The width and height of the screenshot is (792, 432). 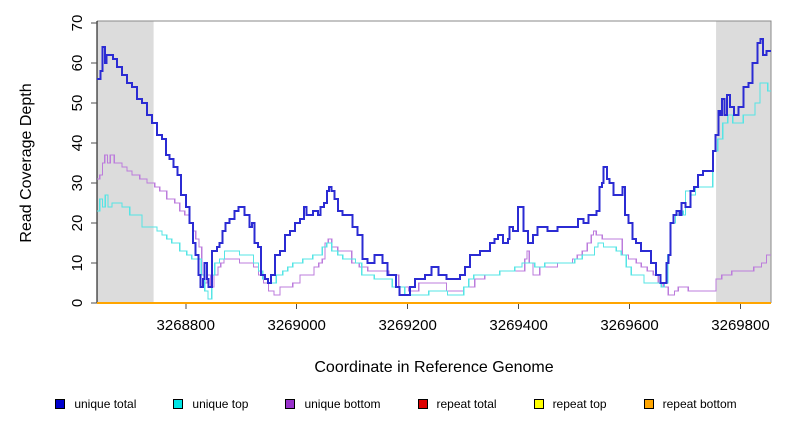 What do you see at coordinates (433, 367) in the screenshot?
I see `x-axis-title: Coordinate in Reference Genome` at bounding box center [433, 367].